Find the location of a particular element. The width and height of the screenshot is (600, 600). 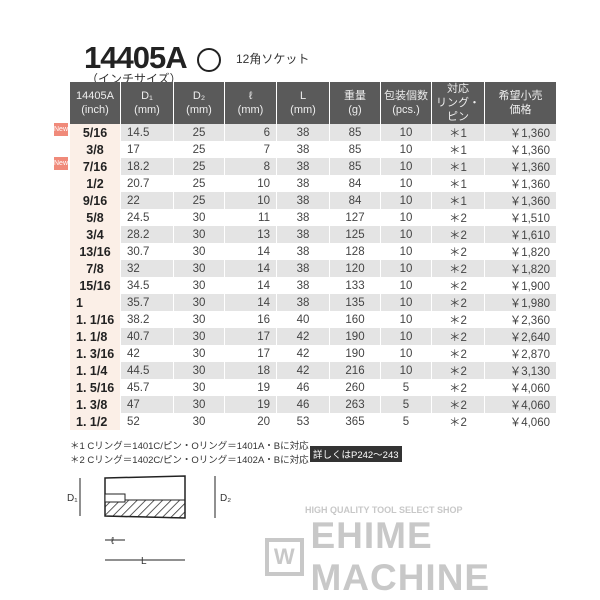

table-row: 1. 3/16 42 30 17 42 190 10 ＊2 ￥2,870 is located at coordinates (313, 353).